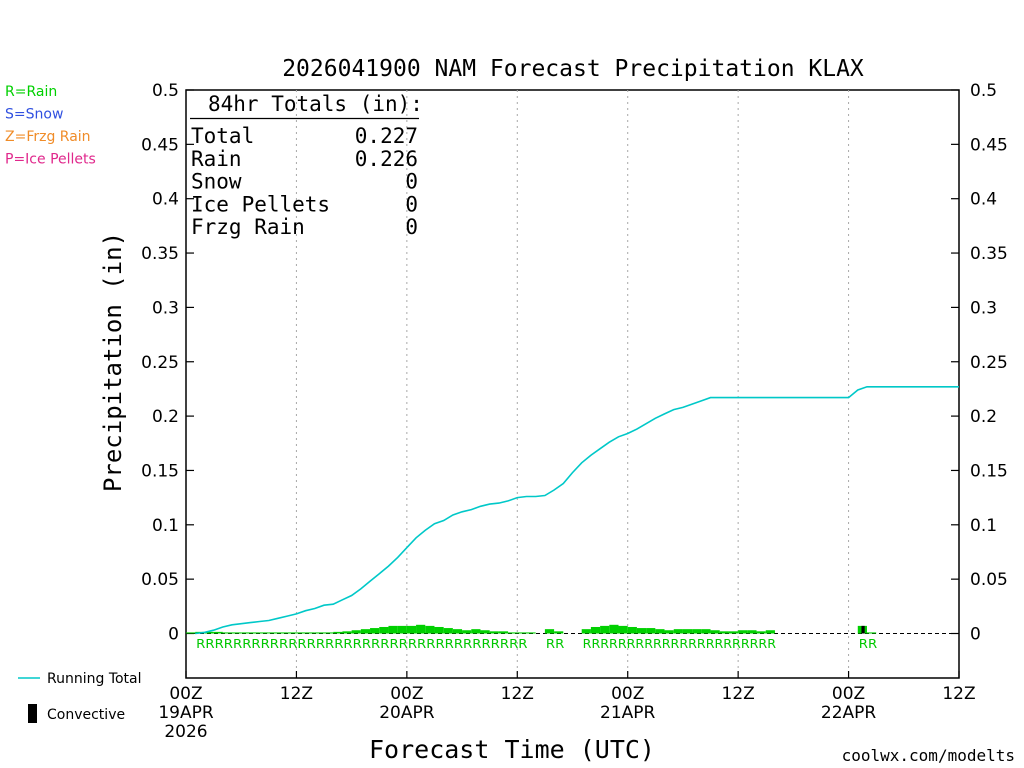 The image size is (1024, 768). Describe the element at coordinates (160, 145) in the screenshot. I see `y-tick-label-left: 0.45` at that location.